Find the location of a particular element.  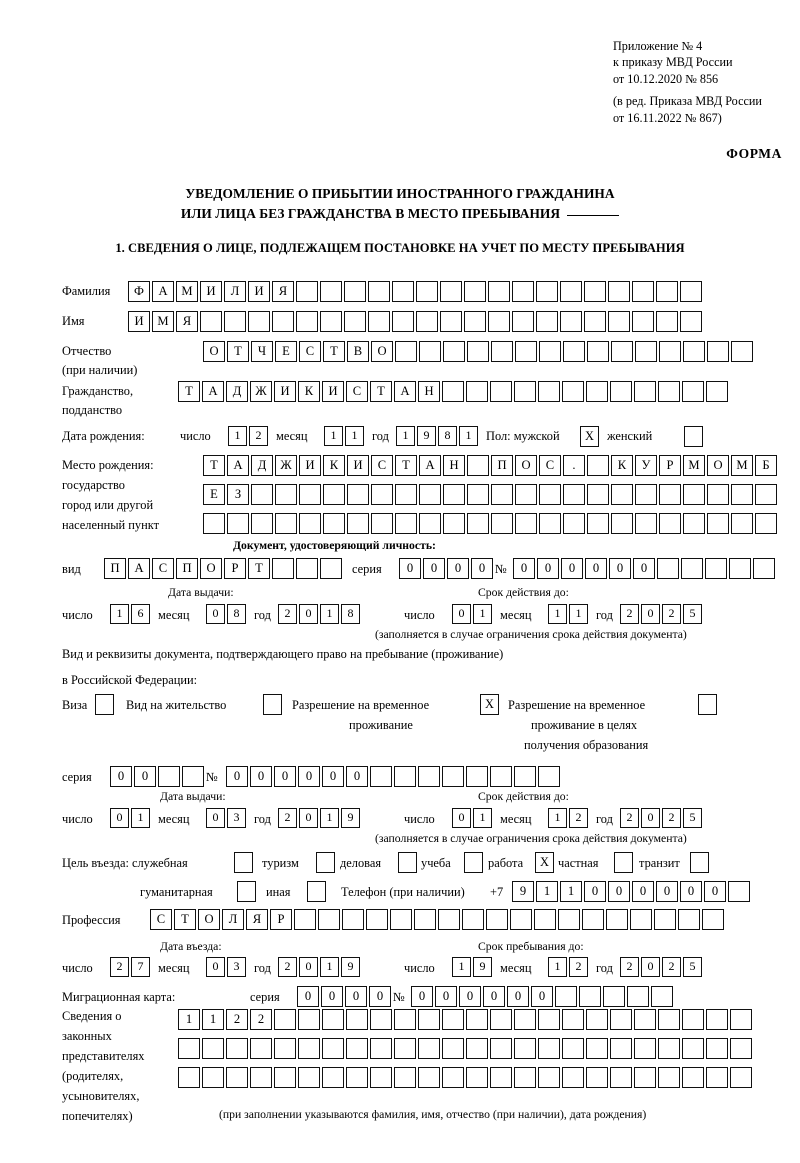

sex-female-checkbox is located at coordinates (693, 436).